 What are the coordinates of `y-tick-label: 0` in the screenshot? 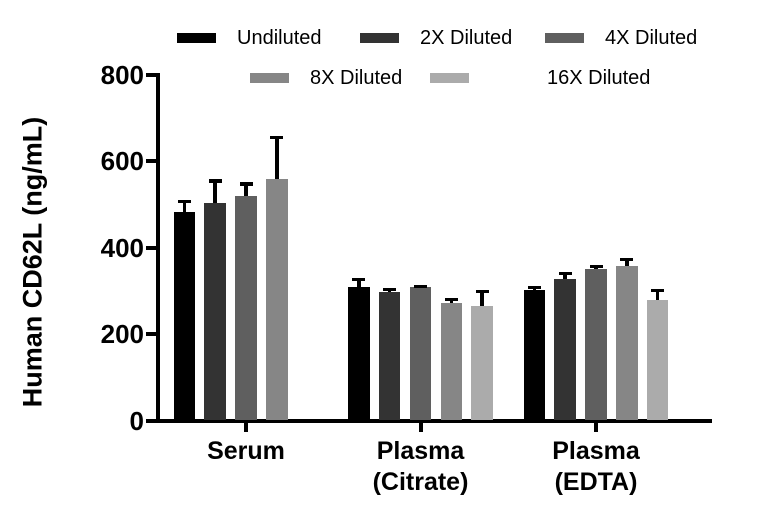 It's located at (136, 420).